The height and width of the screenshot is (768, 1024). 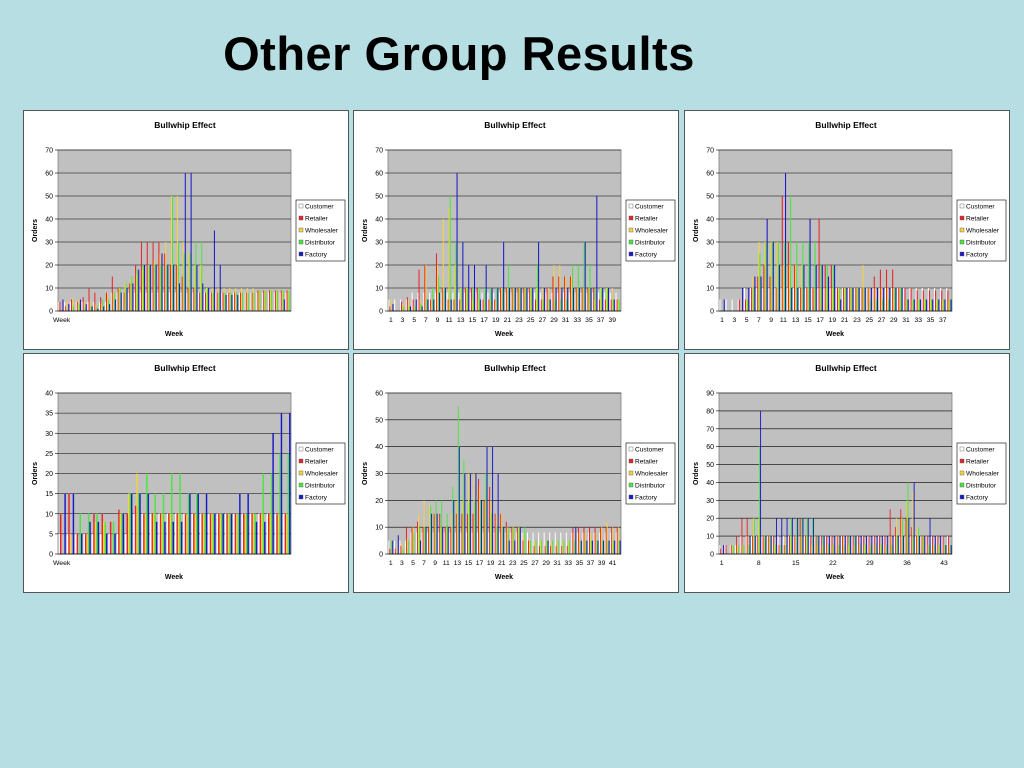 What do you see at coordinates (566, 320) in the screenshot?
I see `x-tick-label: 31` at bounding box center [566, 320].